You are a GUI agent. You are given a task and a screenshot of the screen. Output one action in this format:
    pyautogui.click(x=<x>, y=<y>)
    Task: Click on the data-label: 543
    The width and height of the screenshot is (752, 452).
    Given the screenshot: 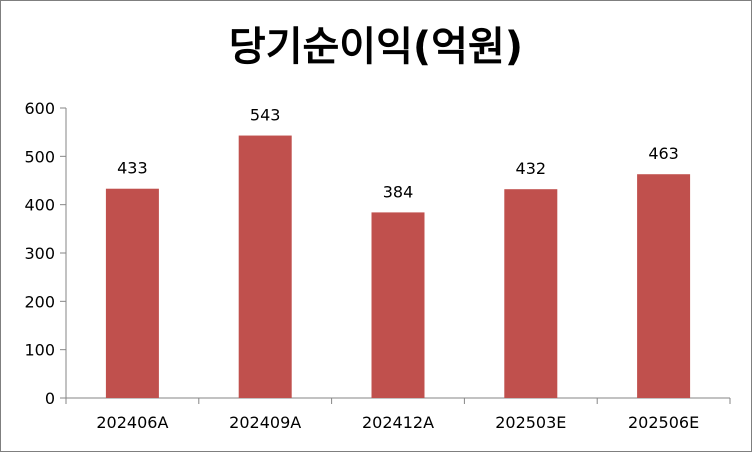 What is the action you would take?
    pyautogui.click(x=265, y=115)
    